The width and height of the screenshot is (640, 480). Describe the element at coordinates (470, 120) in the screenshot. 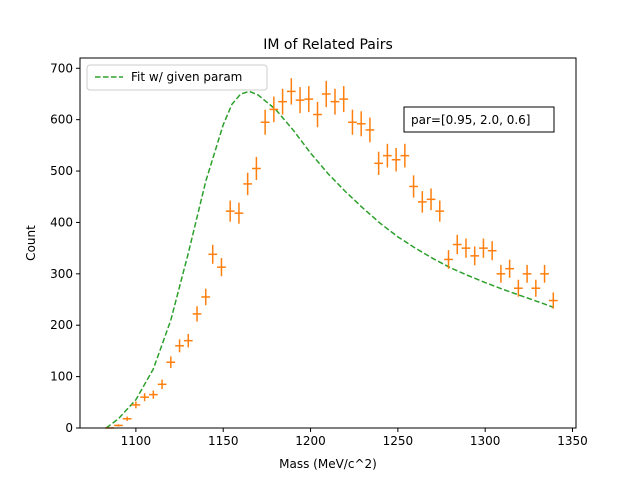

I see `annotation-text: par=[0.95, 2.0, 0.6]` at that location.